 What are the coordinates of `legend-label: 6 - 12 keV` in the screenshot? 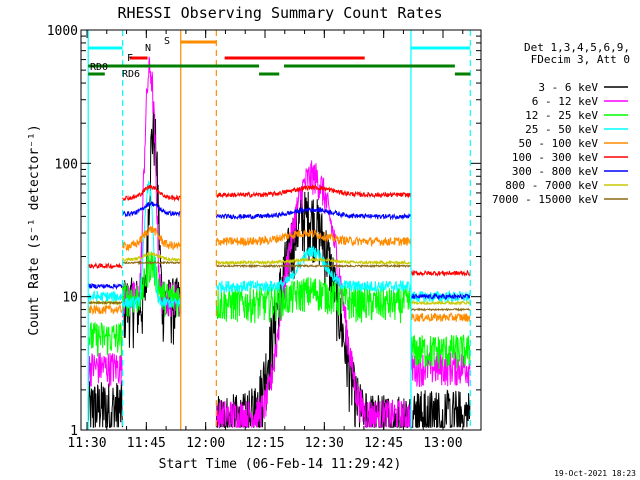 It's located at (565, 101).